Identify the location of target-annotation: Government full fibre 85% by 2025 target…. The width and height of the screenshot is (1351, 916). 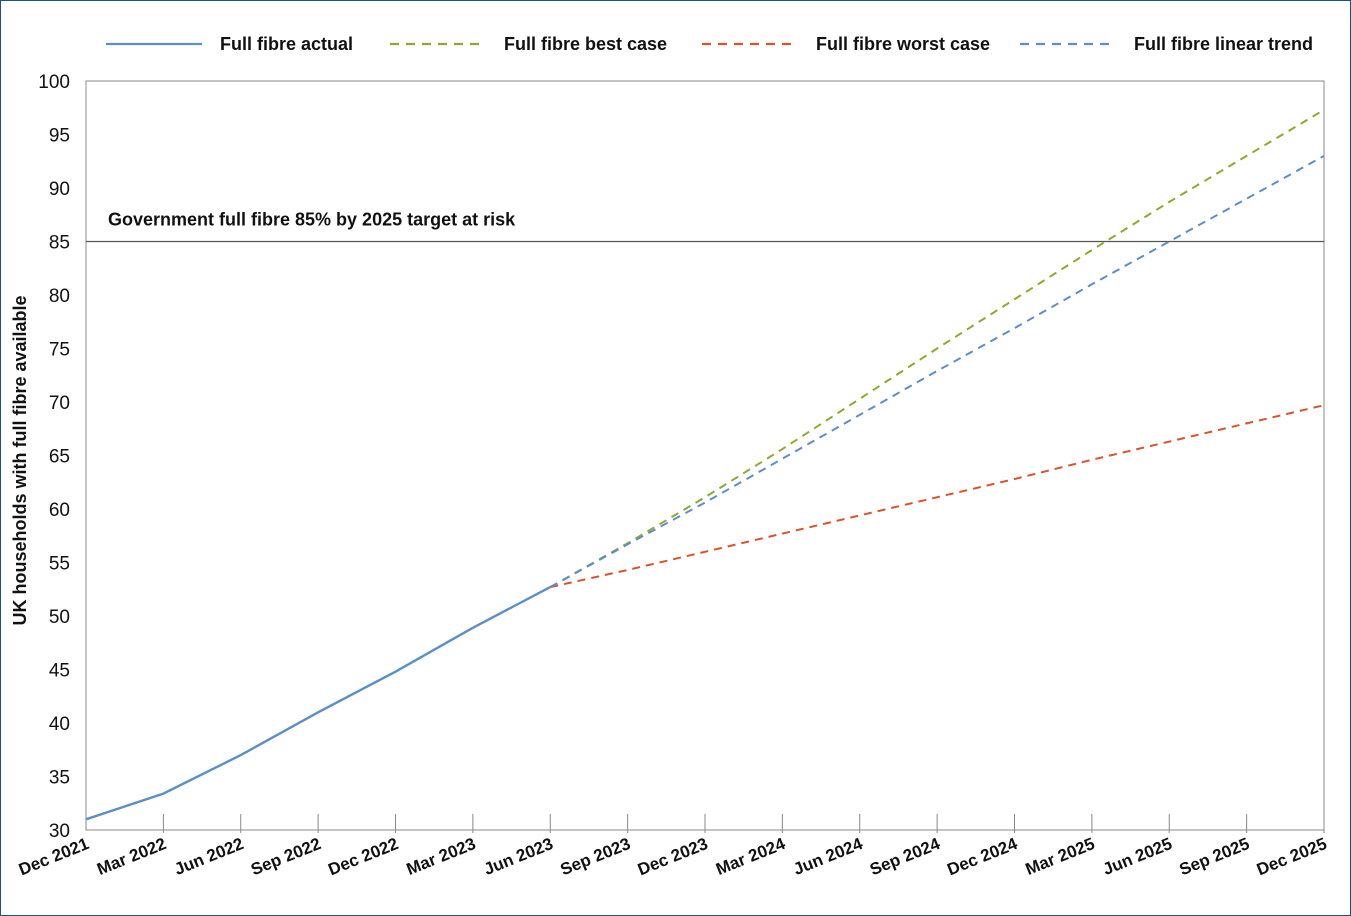
(312, 220).